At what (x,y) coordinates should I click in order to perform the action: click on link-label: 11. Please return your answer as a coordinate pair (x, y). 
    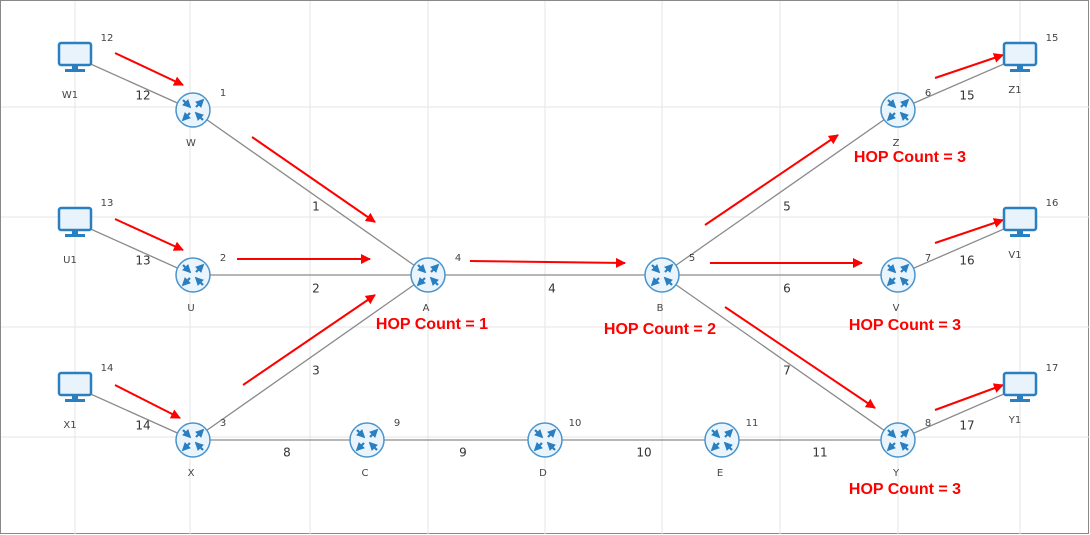
    Looking at the image, I should click on (819, 453).